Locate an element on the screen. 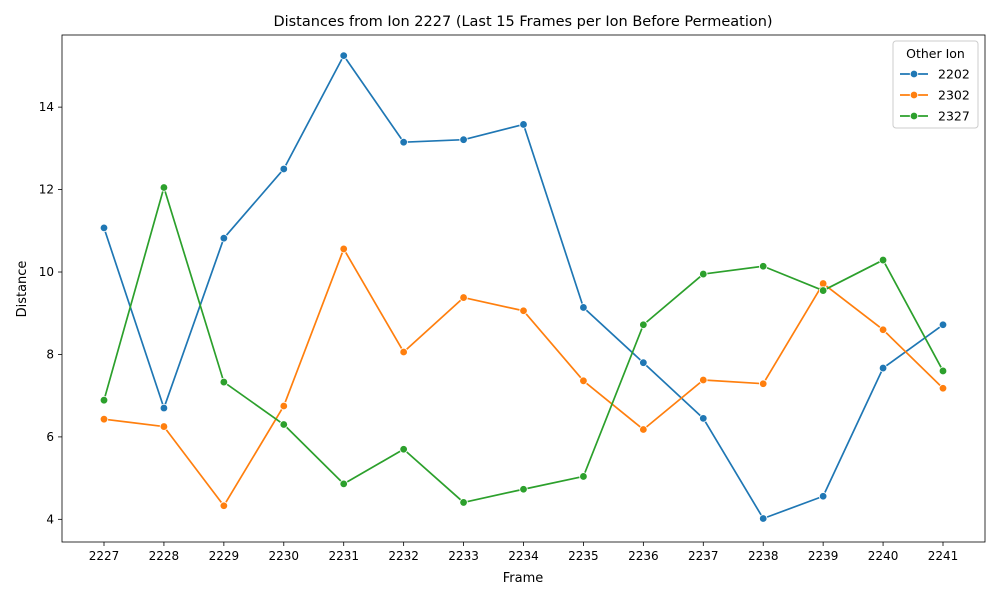 The width and height of the screenshot is (1000, 600). y-axis: 4 6 8 10 12 14 is located at coordinates (50, 313).